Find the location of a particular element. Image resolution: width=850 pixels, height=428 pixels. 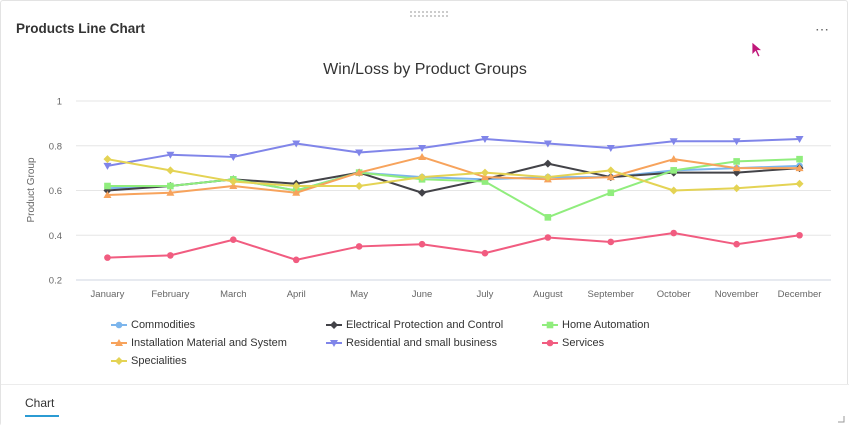

series-specialities is located at coordinates (453, 175).